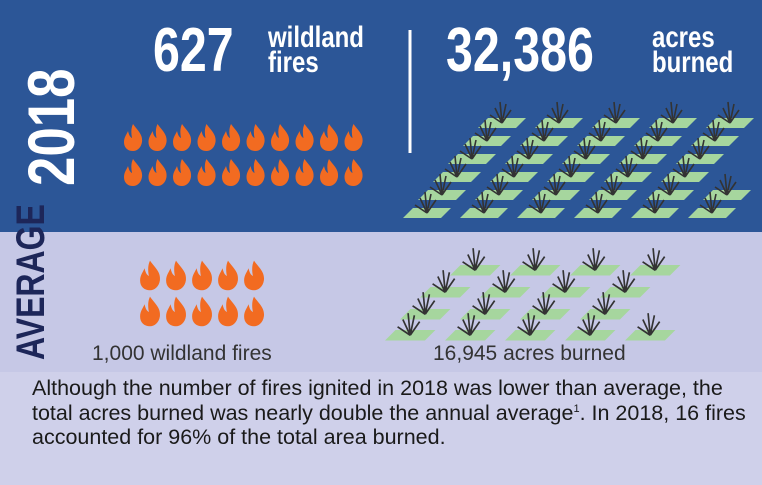 This screenshot has height=485, width=762. What do you see at coordinates (683, 36) in the screenshot?
I see `acres-label: acres` at bounding box center [683, 36].